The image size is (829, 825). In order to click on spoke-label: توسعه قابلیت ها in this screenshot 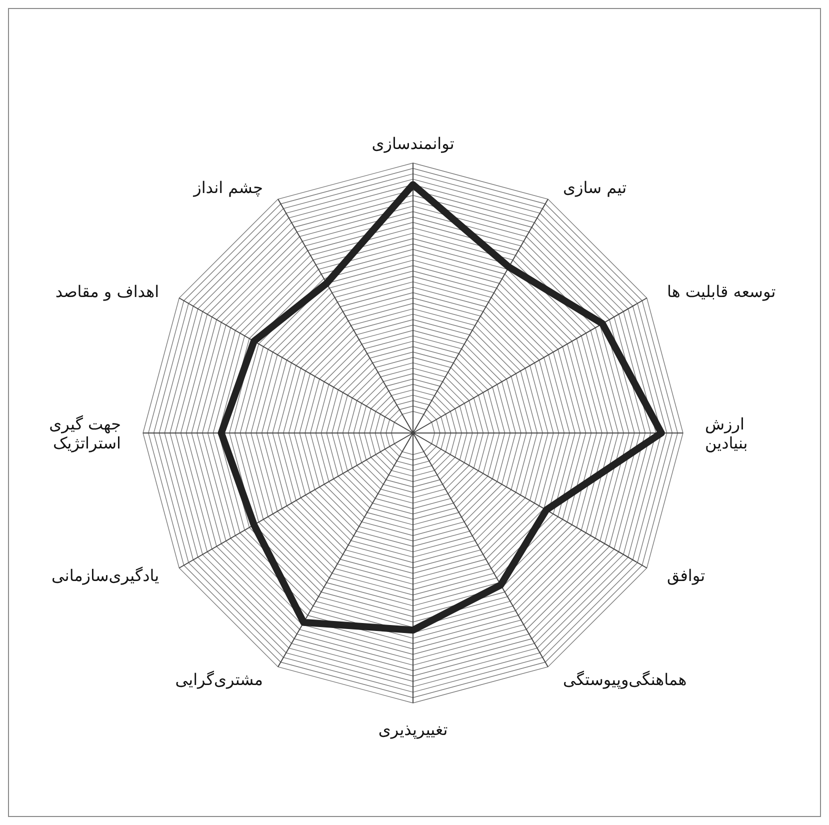, I will do `click(721, 291)`.